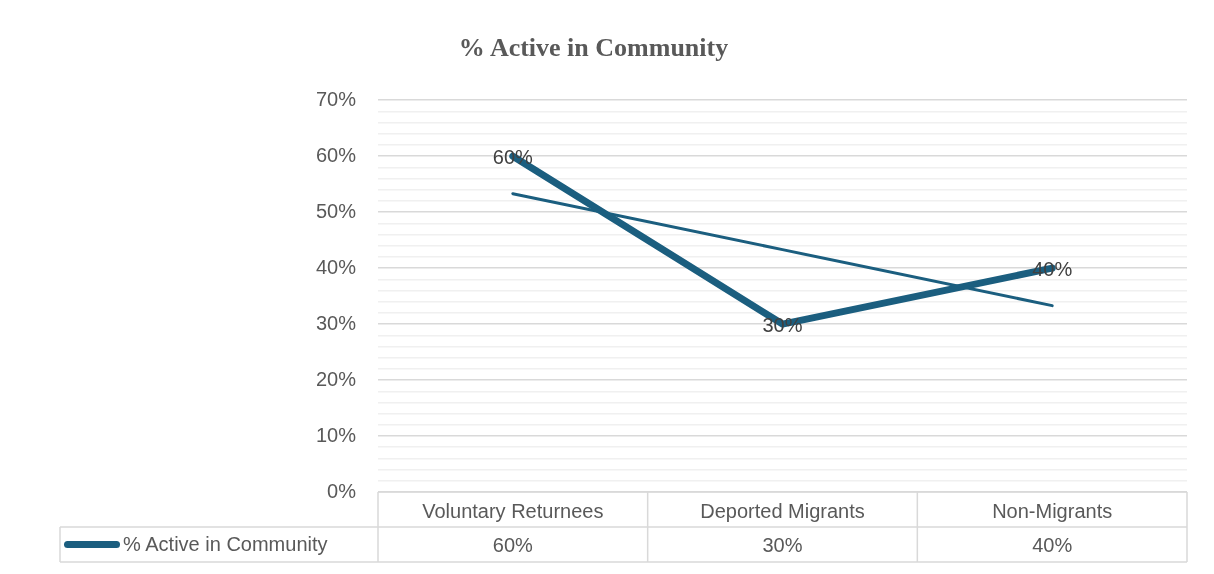 The image size is (1214, 574). What do you see at coordinates (593, 48) in the screenshot?
I see `chart-title: % Active in Community` at bounding box center [593, 48].